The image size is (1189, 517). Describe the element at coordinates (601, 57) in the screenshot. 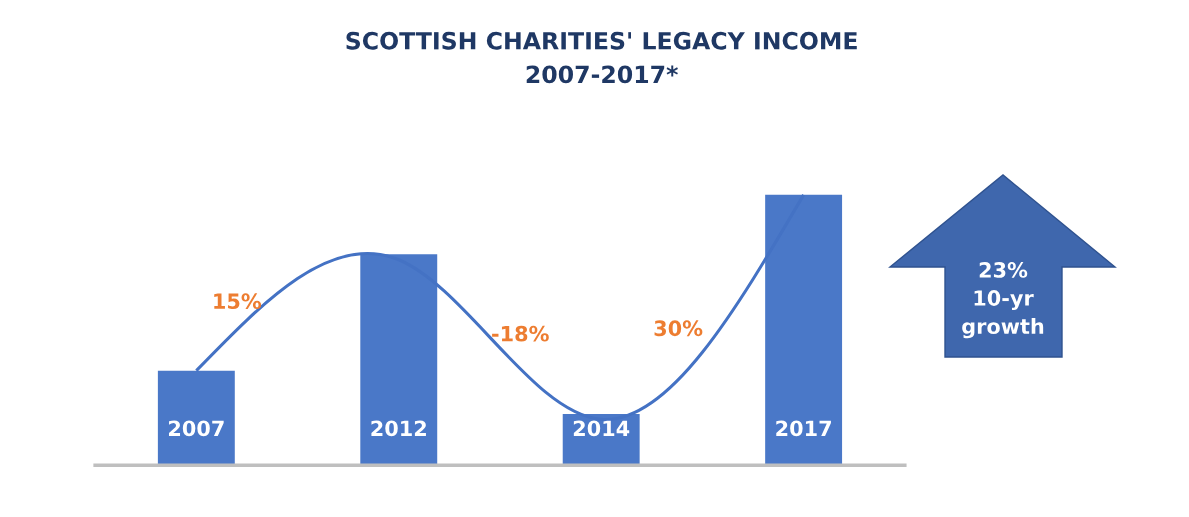

I see `chart-title: SCOTTISH CHARITIES' LEGACY INCOME 2007-2017*` at that location.